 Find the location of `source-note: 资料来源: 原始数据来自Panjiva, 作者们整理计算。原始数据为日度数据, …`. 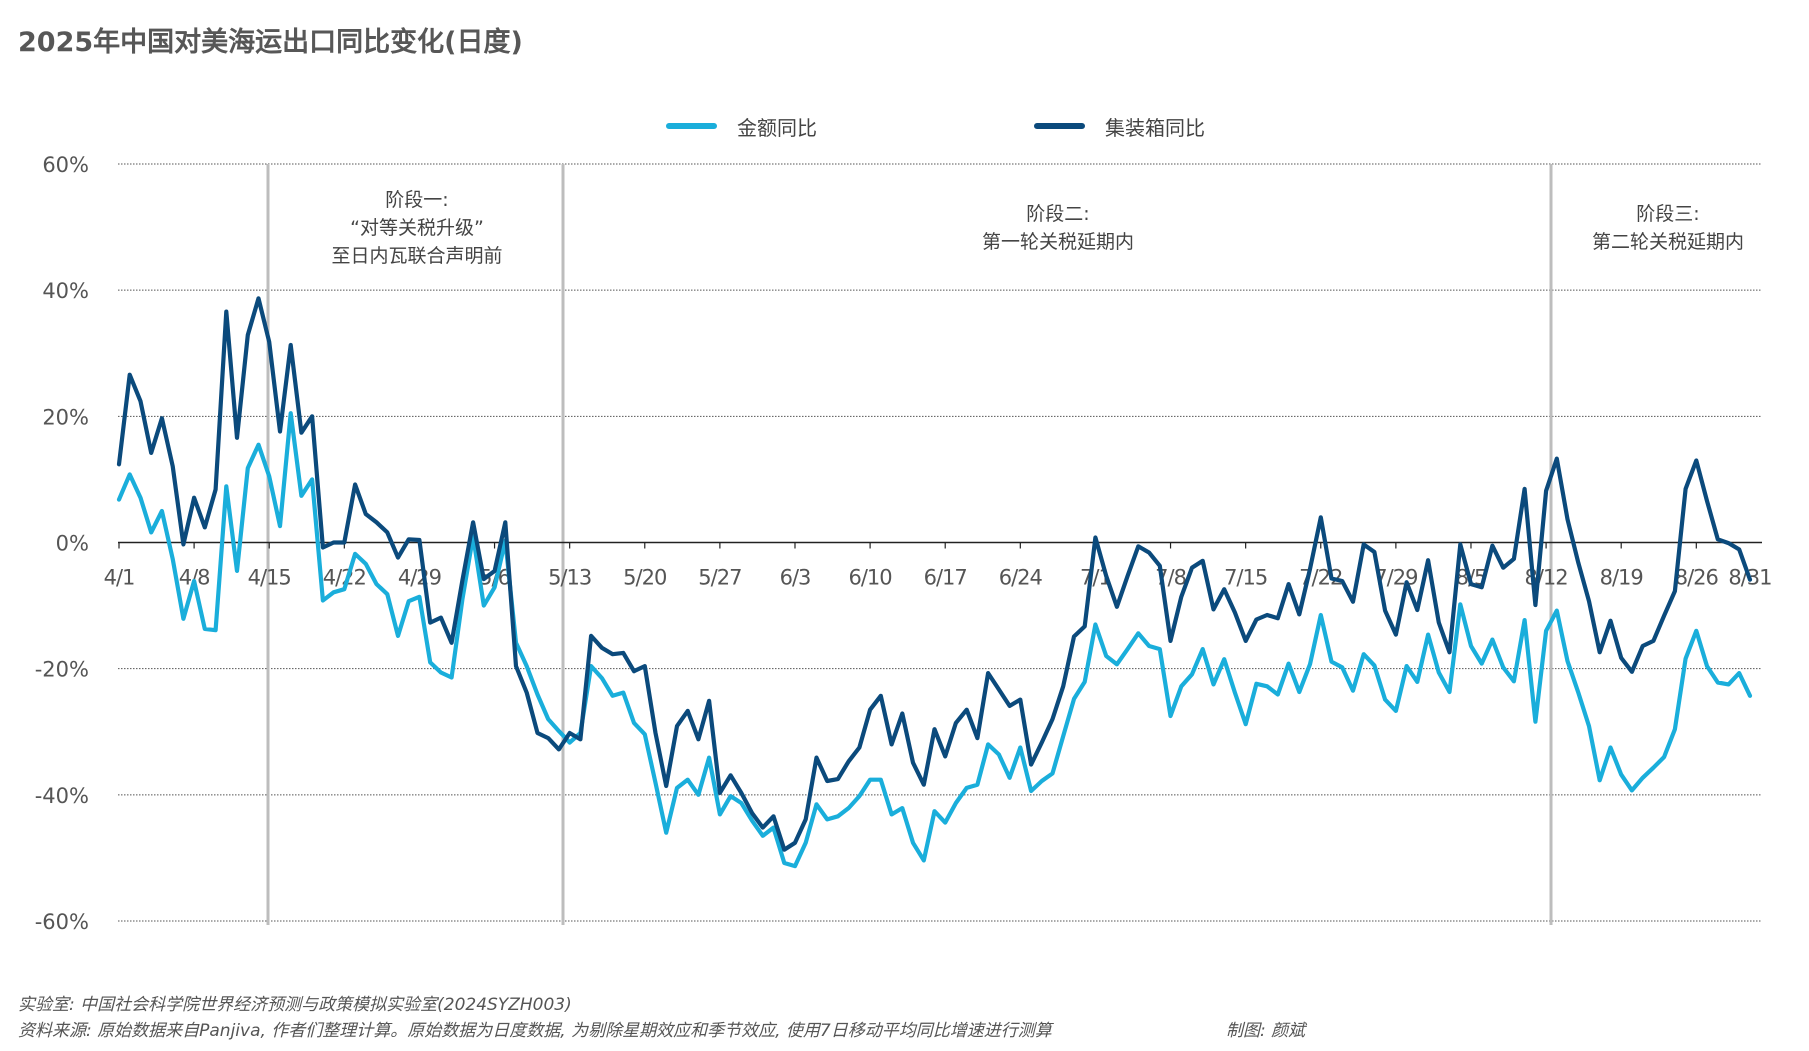

source-note: 资料来源: 原始数据来自Panjiva, 作者们整理计算。原始数据为日度数据, … is located at coordinates (535, 1031).